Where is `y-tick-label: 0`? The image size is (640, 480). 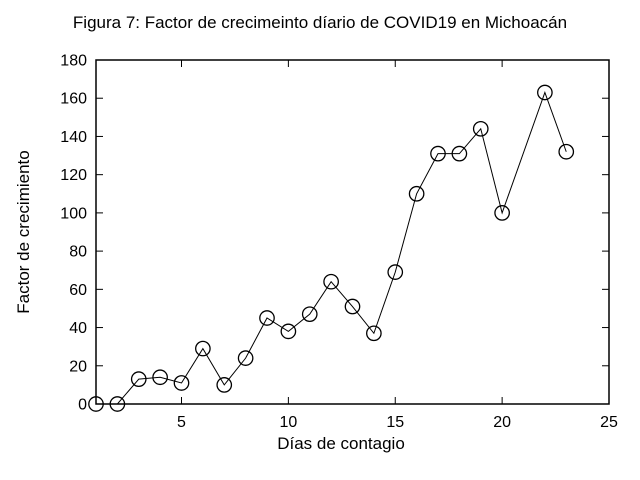 y-tick-label: 0 is located at coordinates (82, 405).